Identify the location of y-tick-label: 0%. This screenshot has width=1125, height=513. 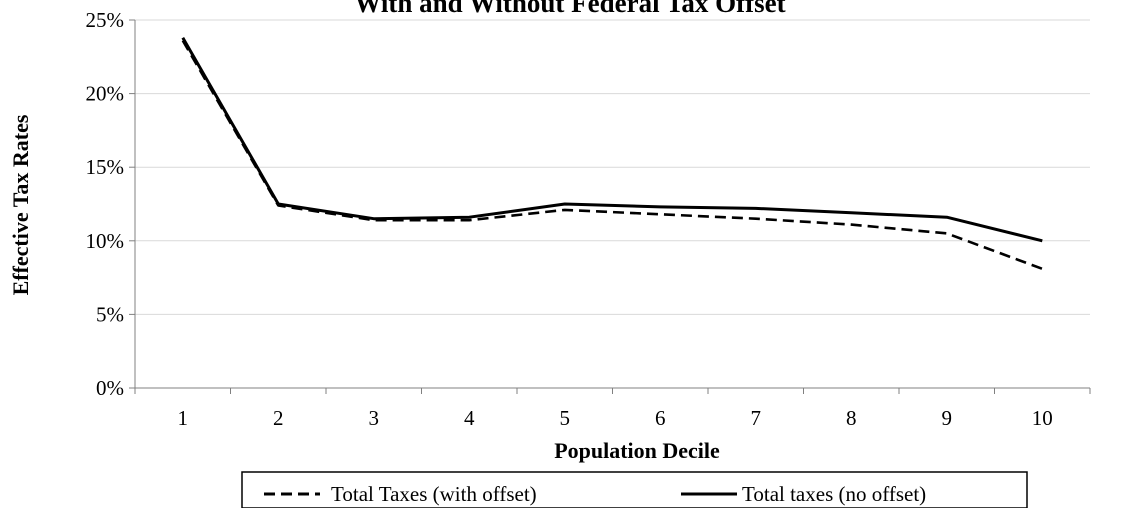
(110, 388).